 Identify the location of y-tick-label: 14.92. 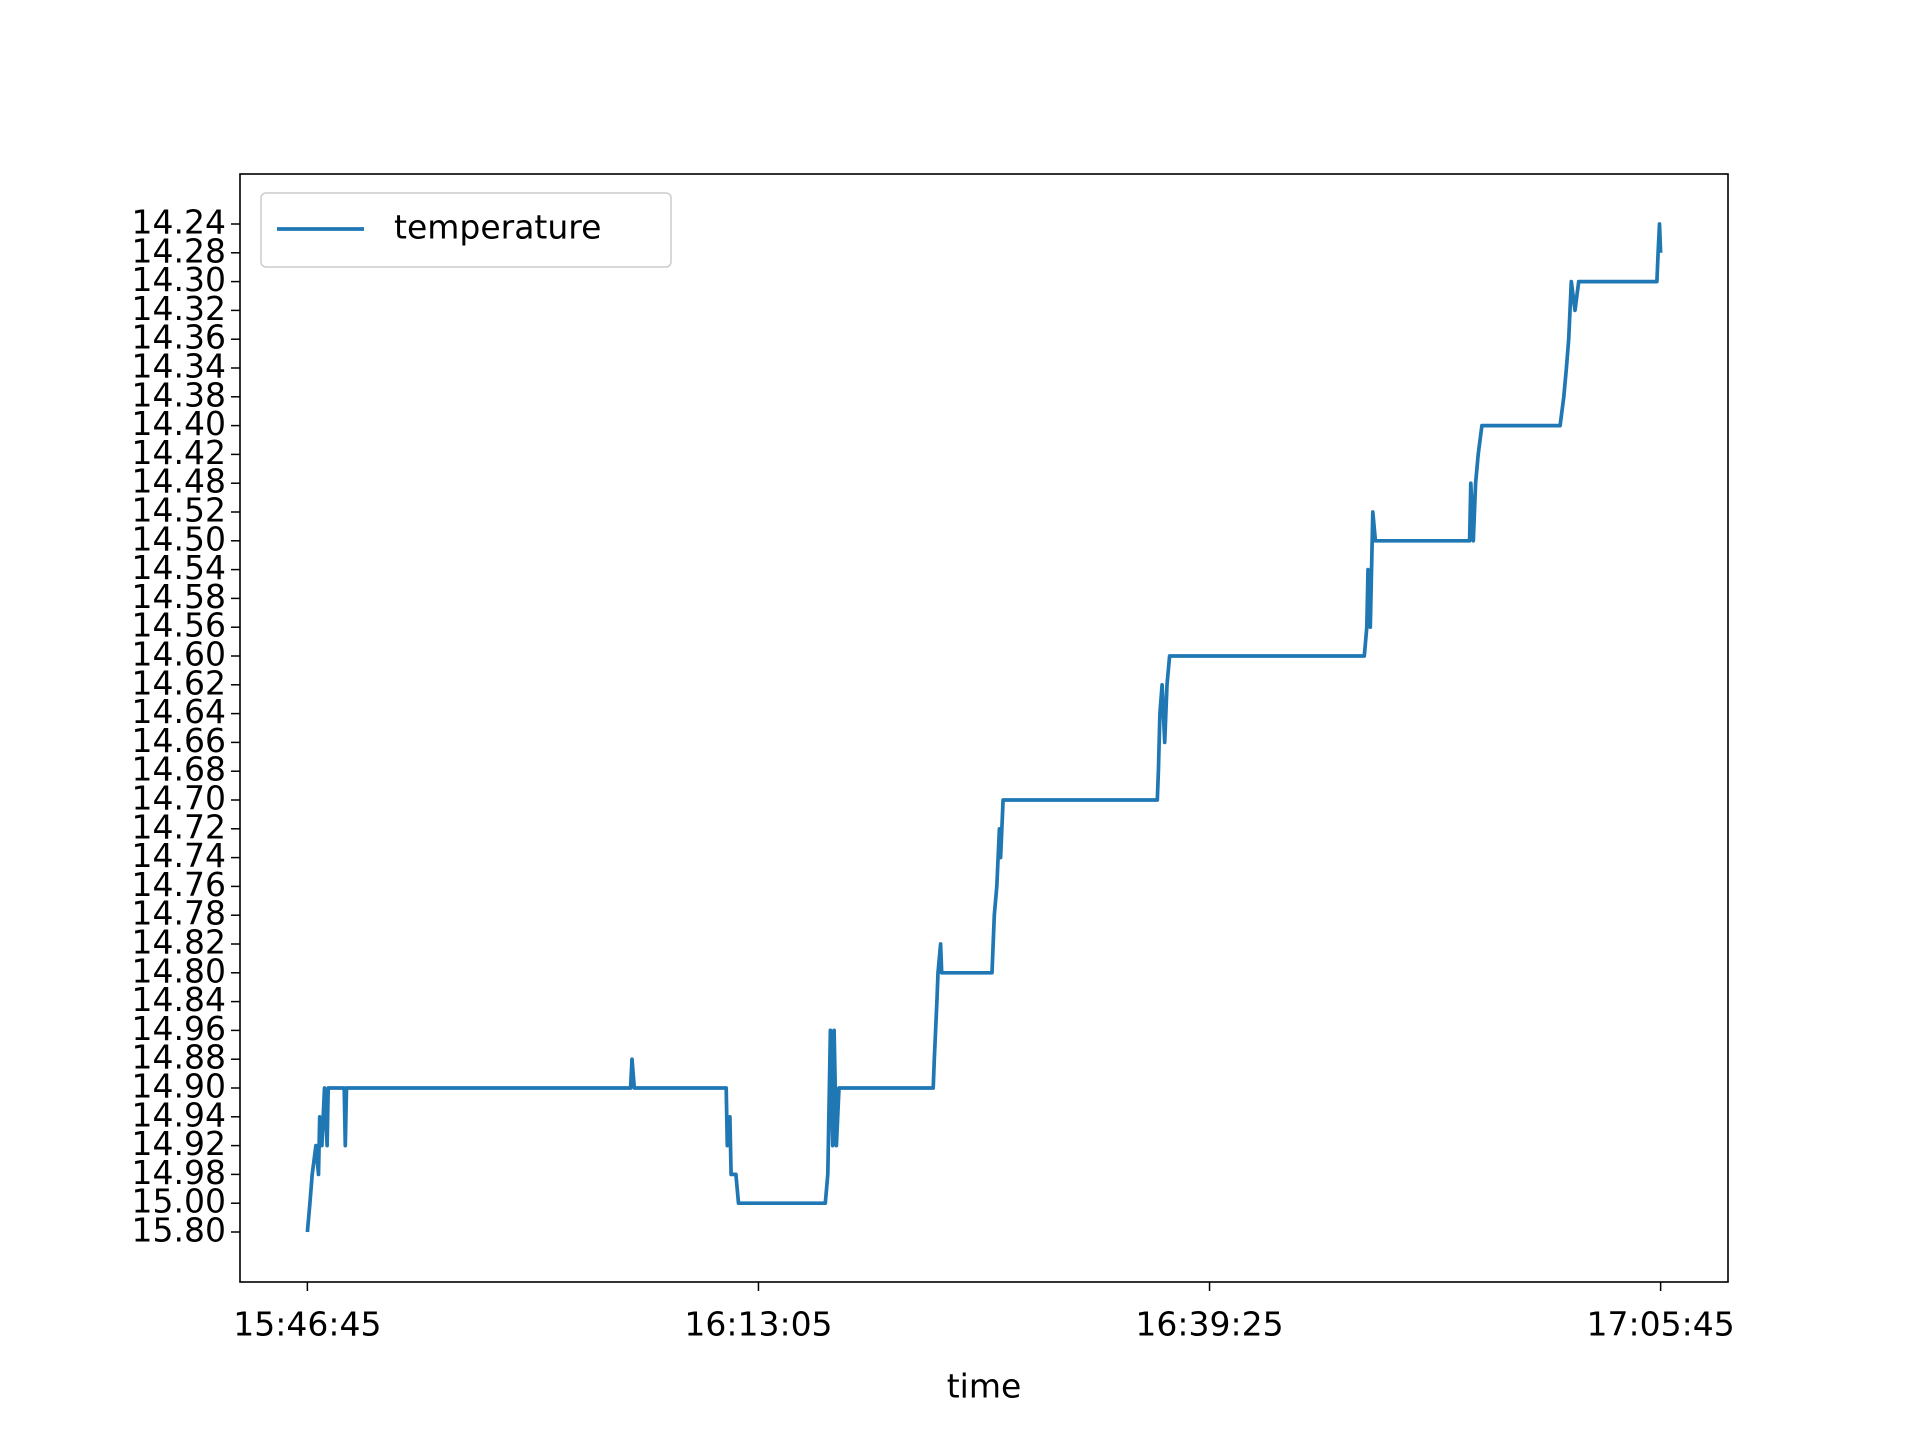
(179, 1143).